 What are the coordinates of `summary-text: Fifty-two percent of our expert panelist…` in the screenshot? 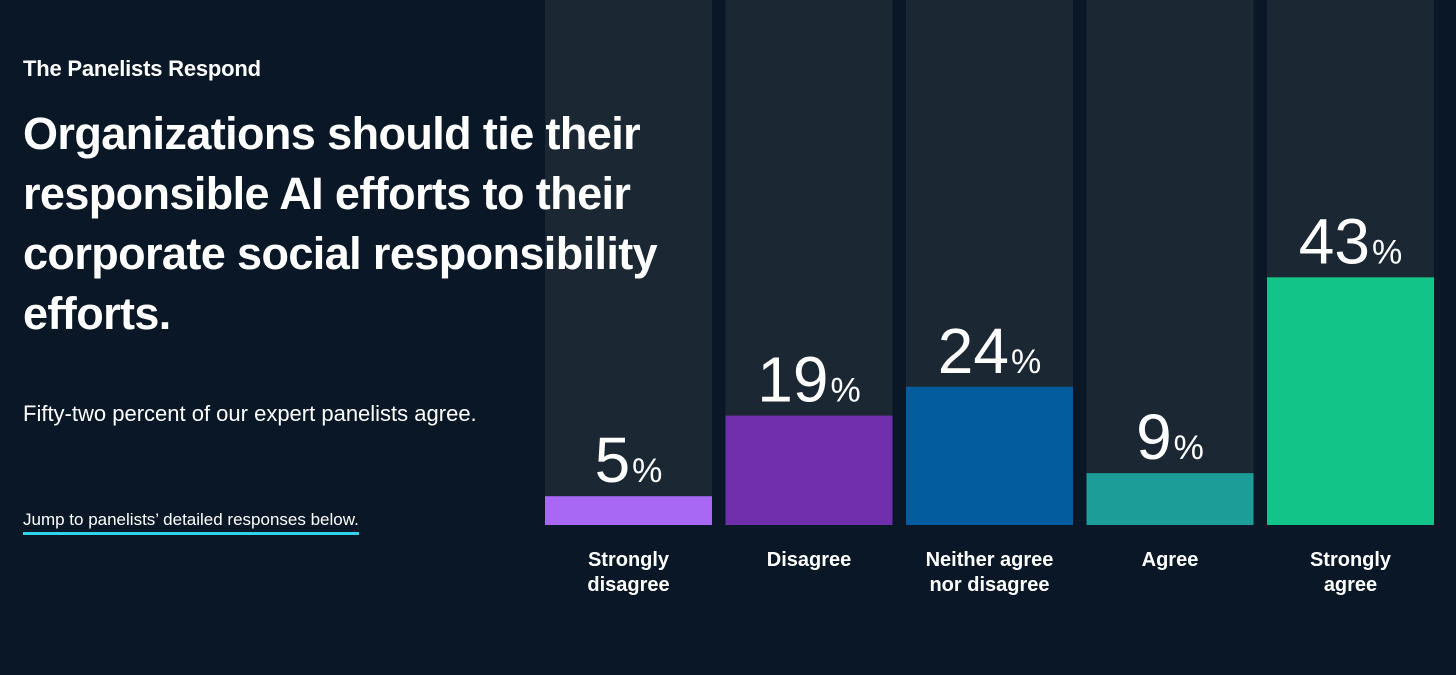 It's located at (250, 413).